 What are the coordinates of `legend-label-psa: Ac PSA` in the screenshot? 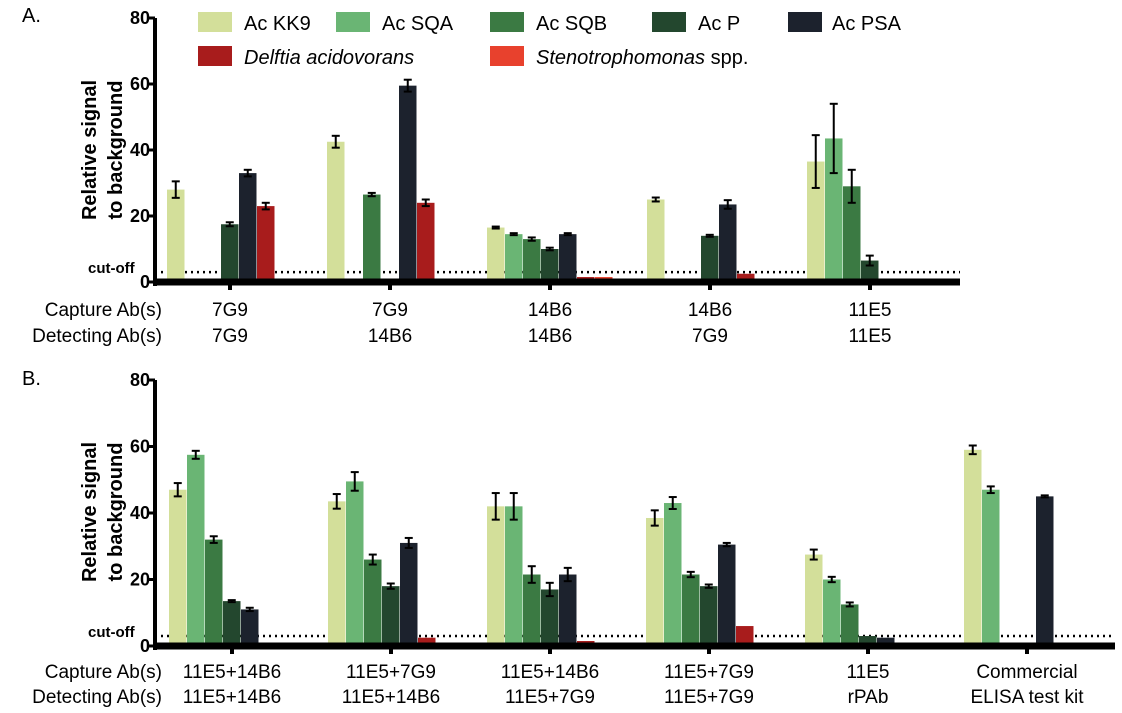 It's located at (867, 24).